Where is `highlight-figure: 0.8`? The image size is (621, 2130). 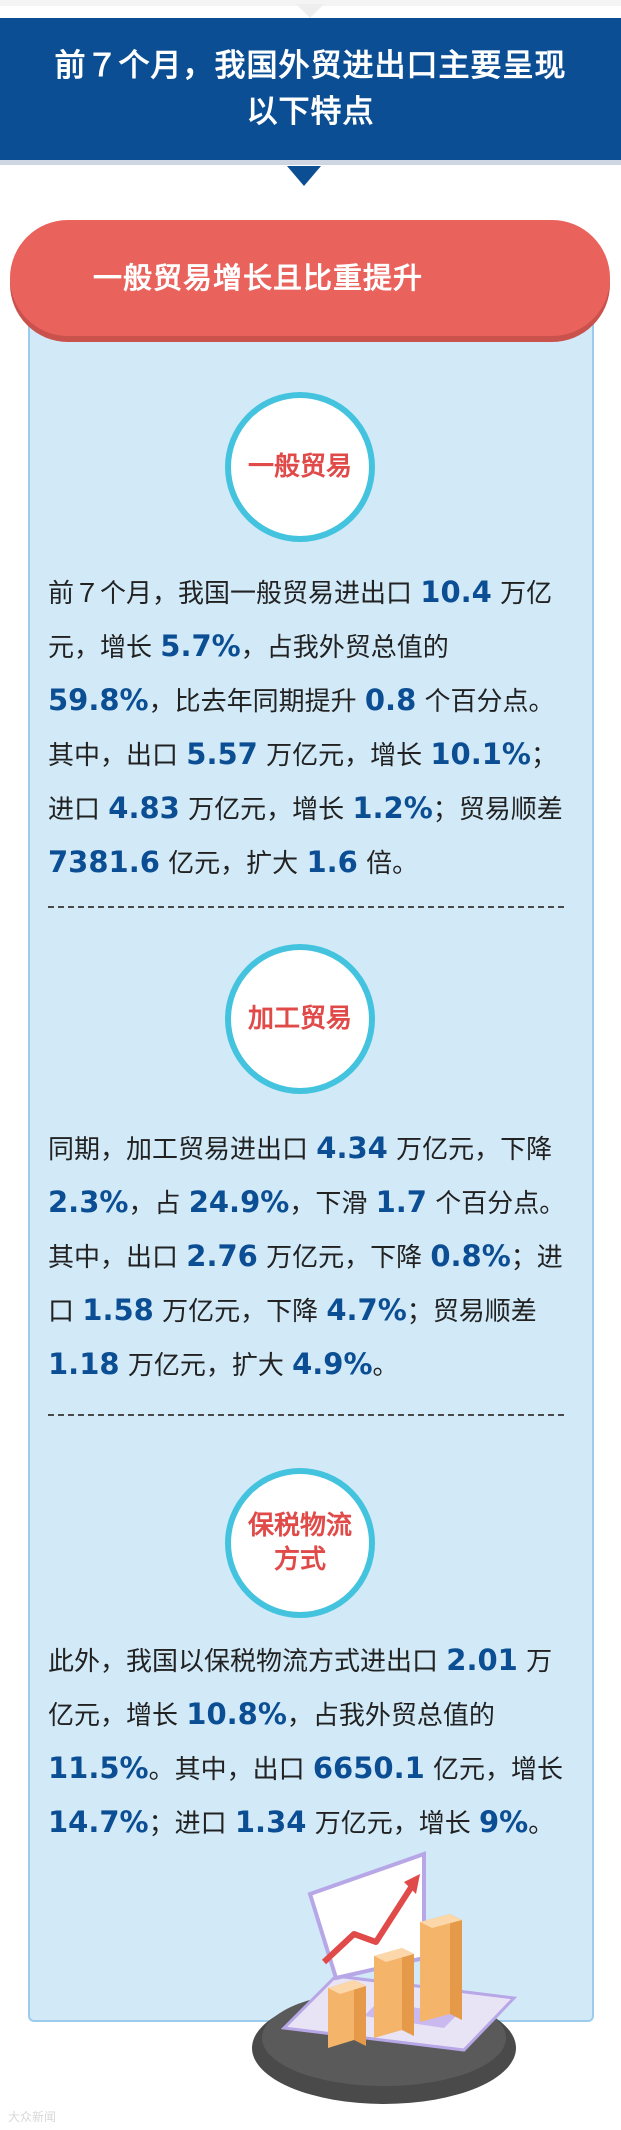
highlight-figure: 0.8 is located at coordinates (390, 700).